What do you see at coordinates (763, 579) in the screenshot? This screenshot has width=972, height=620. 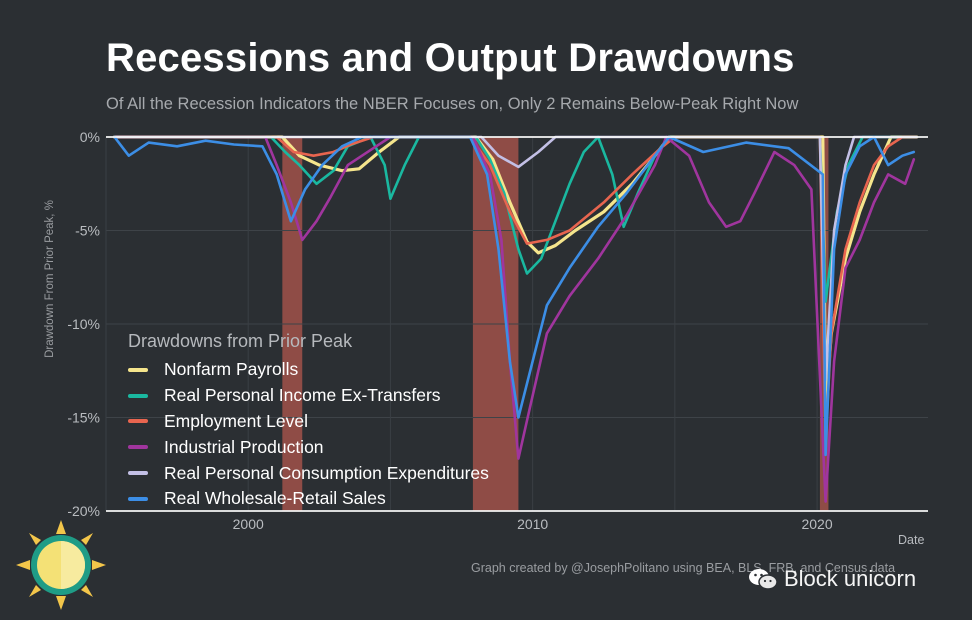 I see `wechat-icon` at bounding box center [763, 579].